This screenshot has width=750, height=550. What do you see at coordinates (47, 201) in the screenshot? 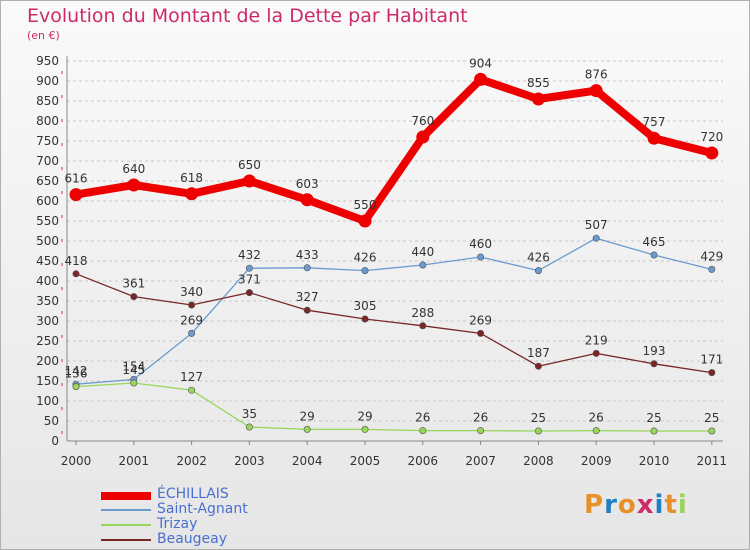
I see `y-tick-label: 600` at bounding box center [47, 201].